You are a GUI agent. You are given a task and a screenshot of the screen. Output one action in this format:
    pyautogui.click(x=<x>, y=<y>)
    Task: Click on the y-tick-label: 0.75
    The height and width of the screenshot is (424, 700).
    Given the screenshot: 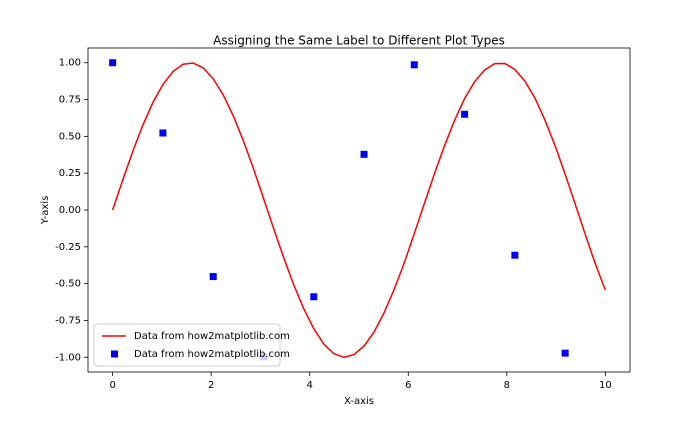 What is the action you would take?
    pyautogui.click(x=70, y=100)
    